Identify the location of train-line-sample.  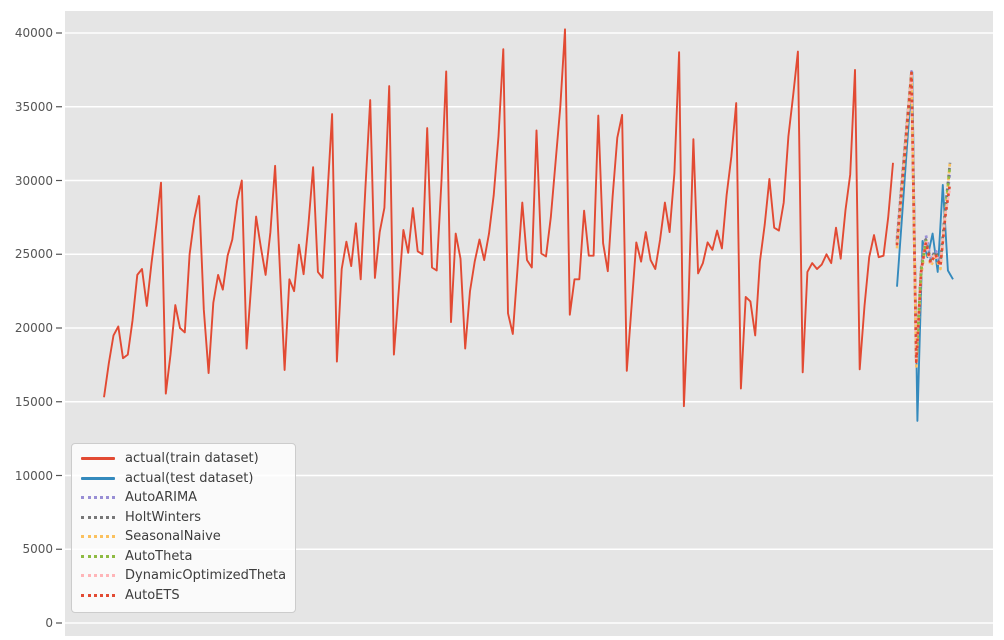
(98, 459).